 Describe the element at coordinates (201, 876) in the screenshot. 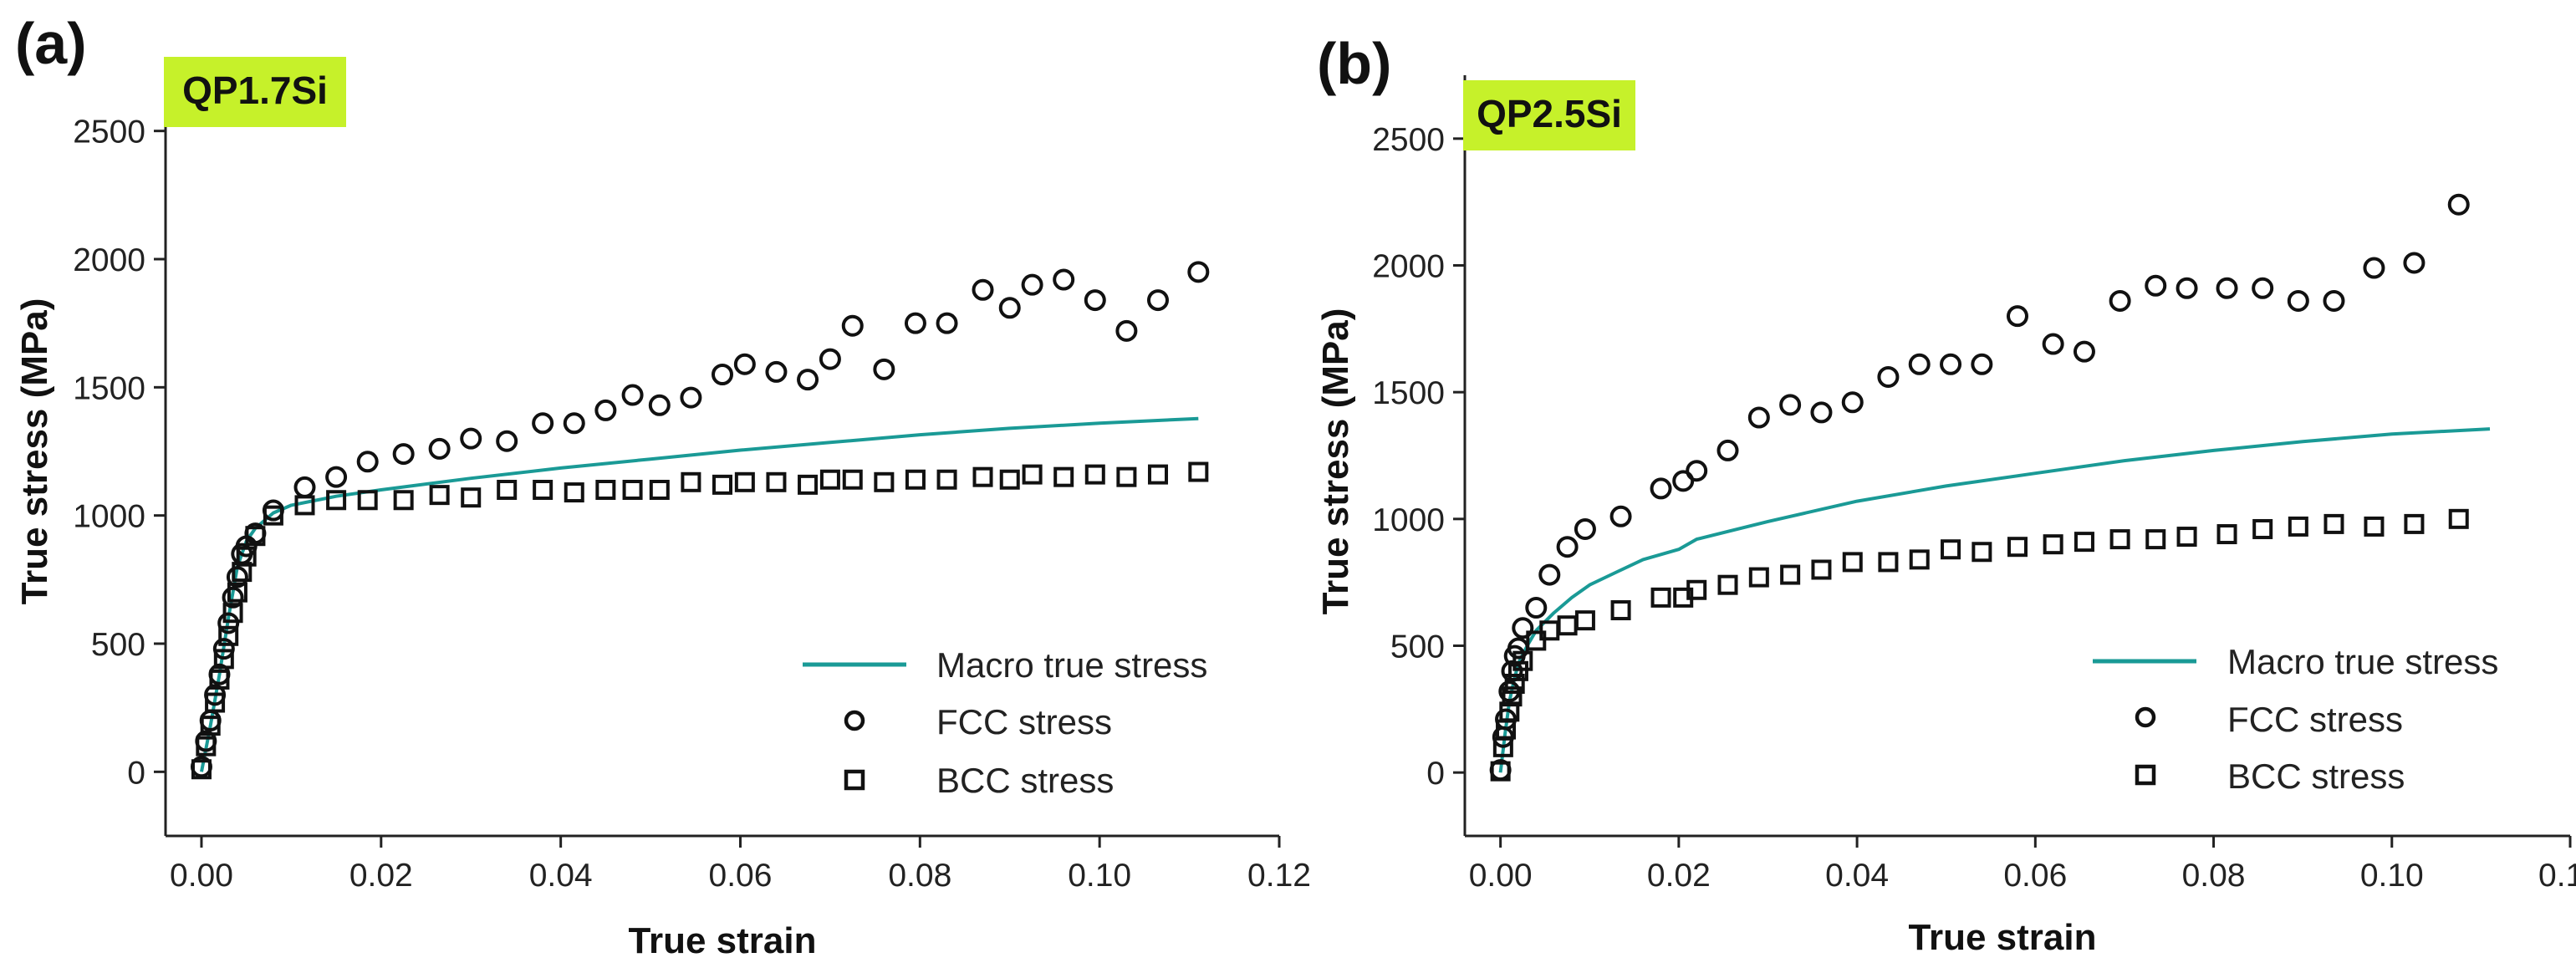

I see `x-tick-label: 0.00` at that location.